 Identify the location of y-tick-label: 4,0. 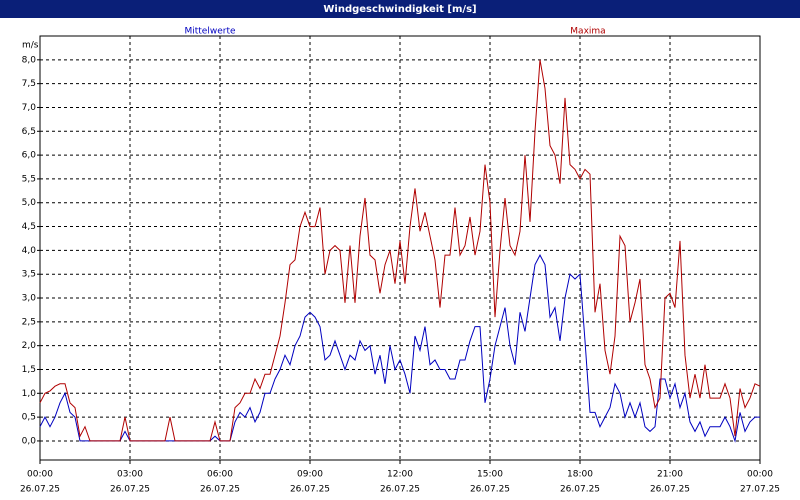
(29, 251).